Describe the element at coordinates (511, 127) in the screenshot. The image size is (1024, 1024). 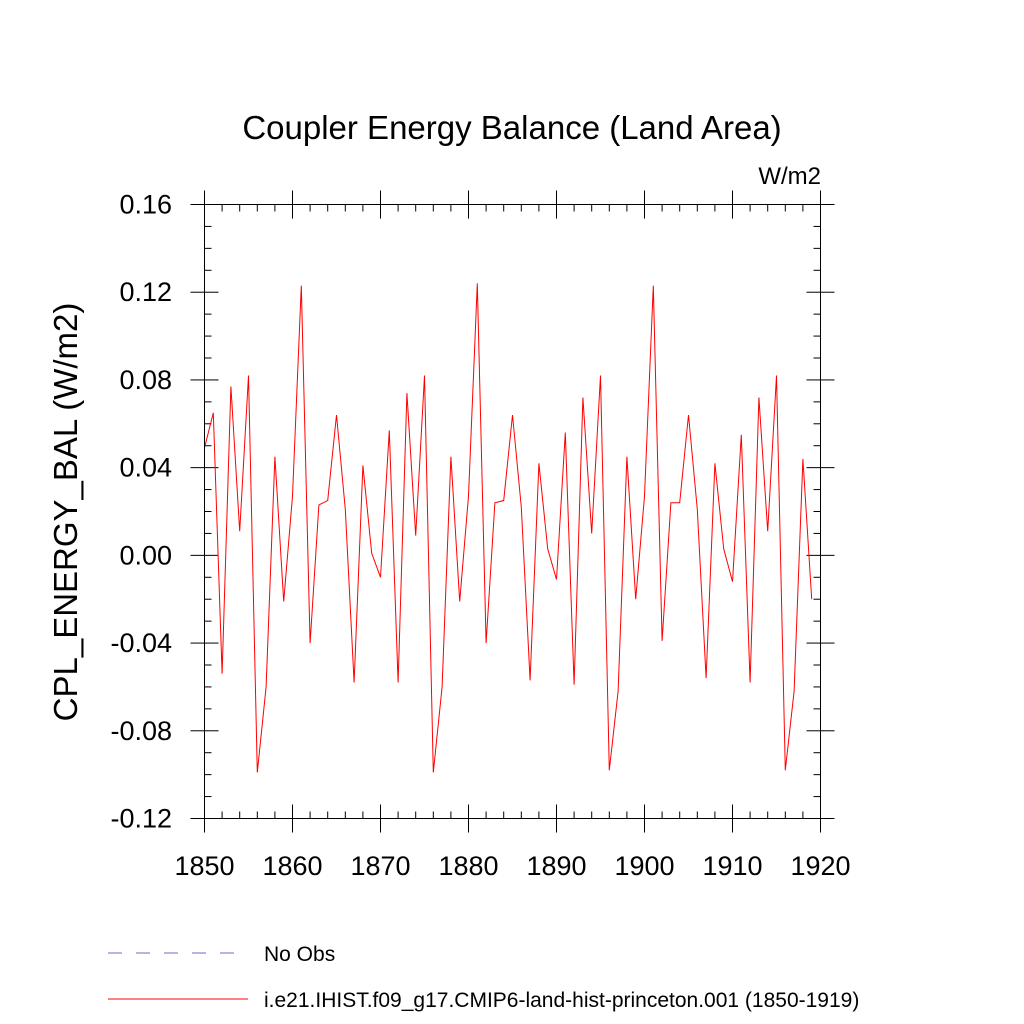
I see `chart-title: Coupler Energy Balance (Land Area)` at that location.